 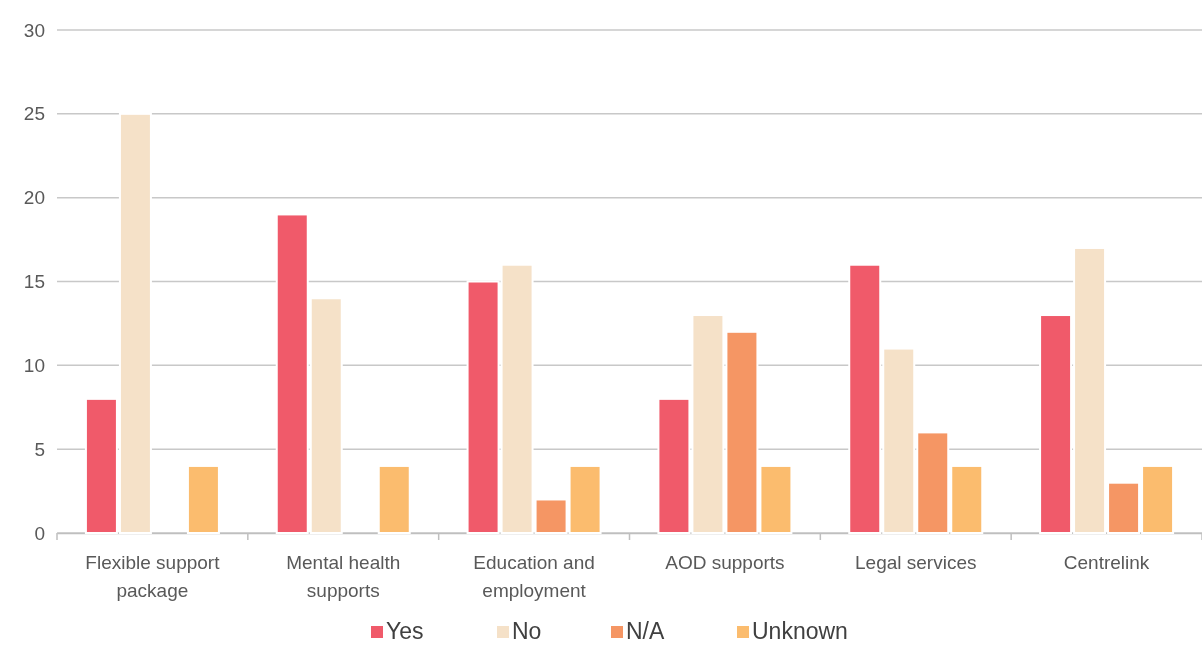 I want to click on legend-label: No, so click(x=527, y=631).